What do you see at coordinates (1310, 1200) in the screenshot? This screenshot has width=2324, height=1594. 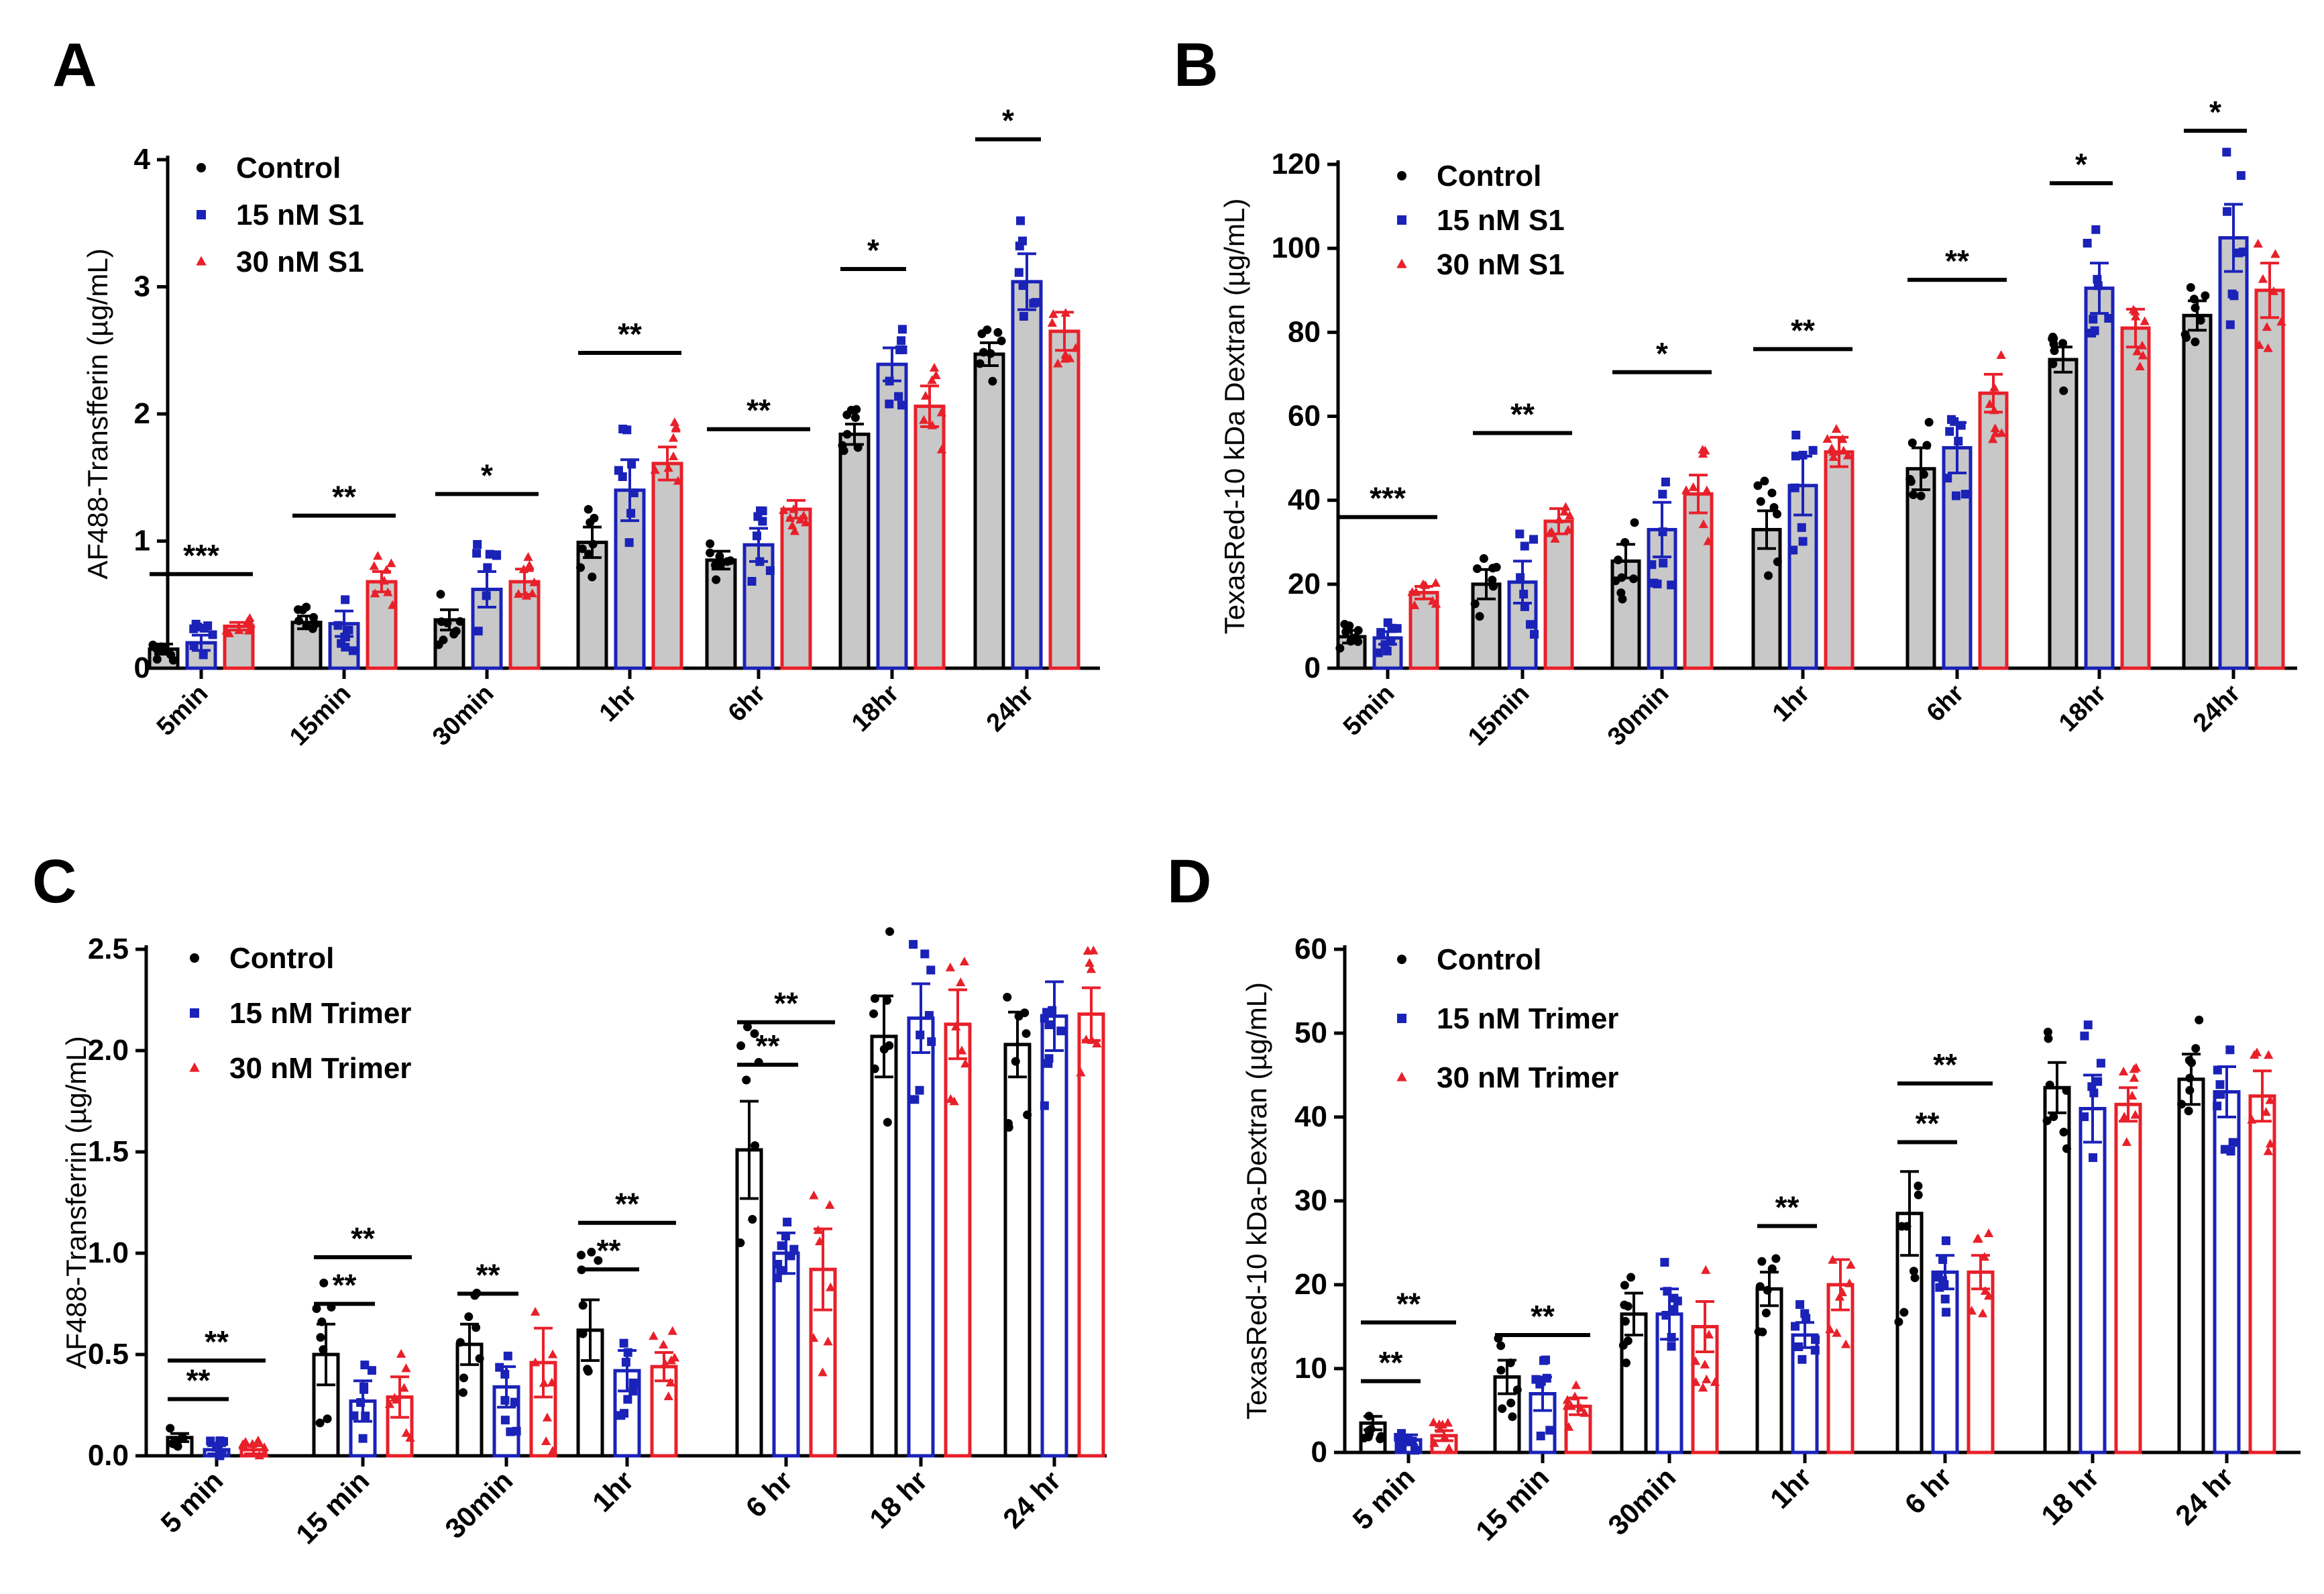 I see `y-tick-label: 30` at bounding box center [1310, 1200].